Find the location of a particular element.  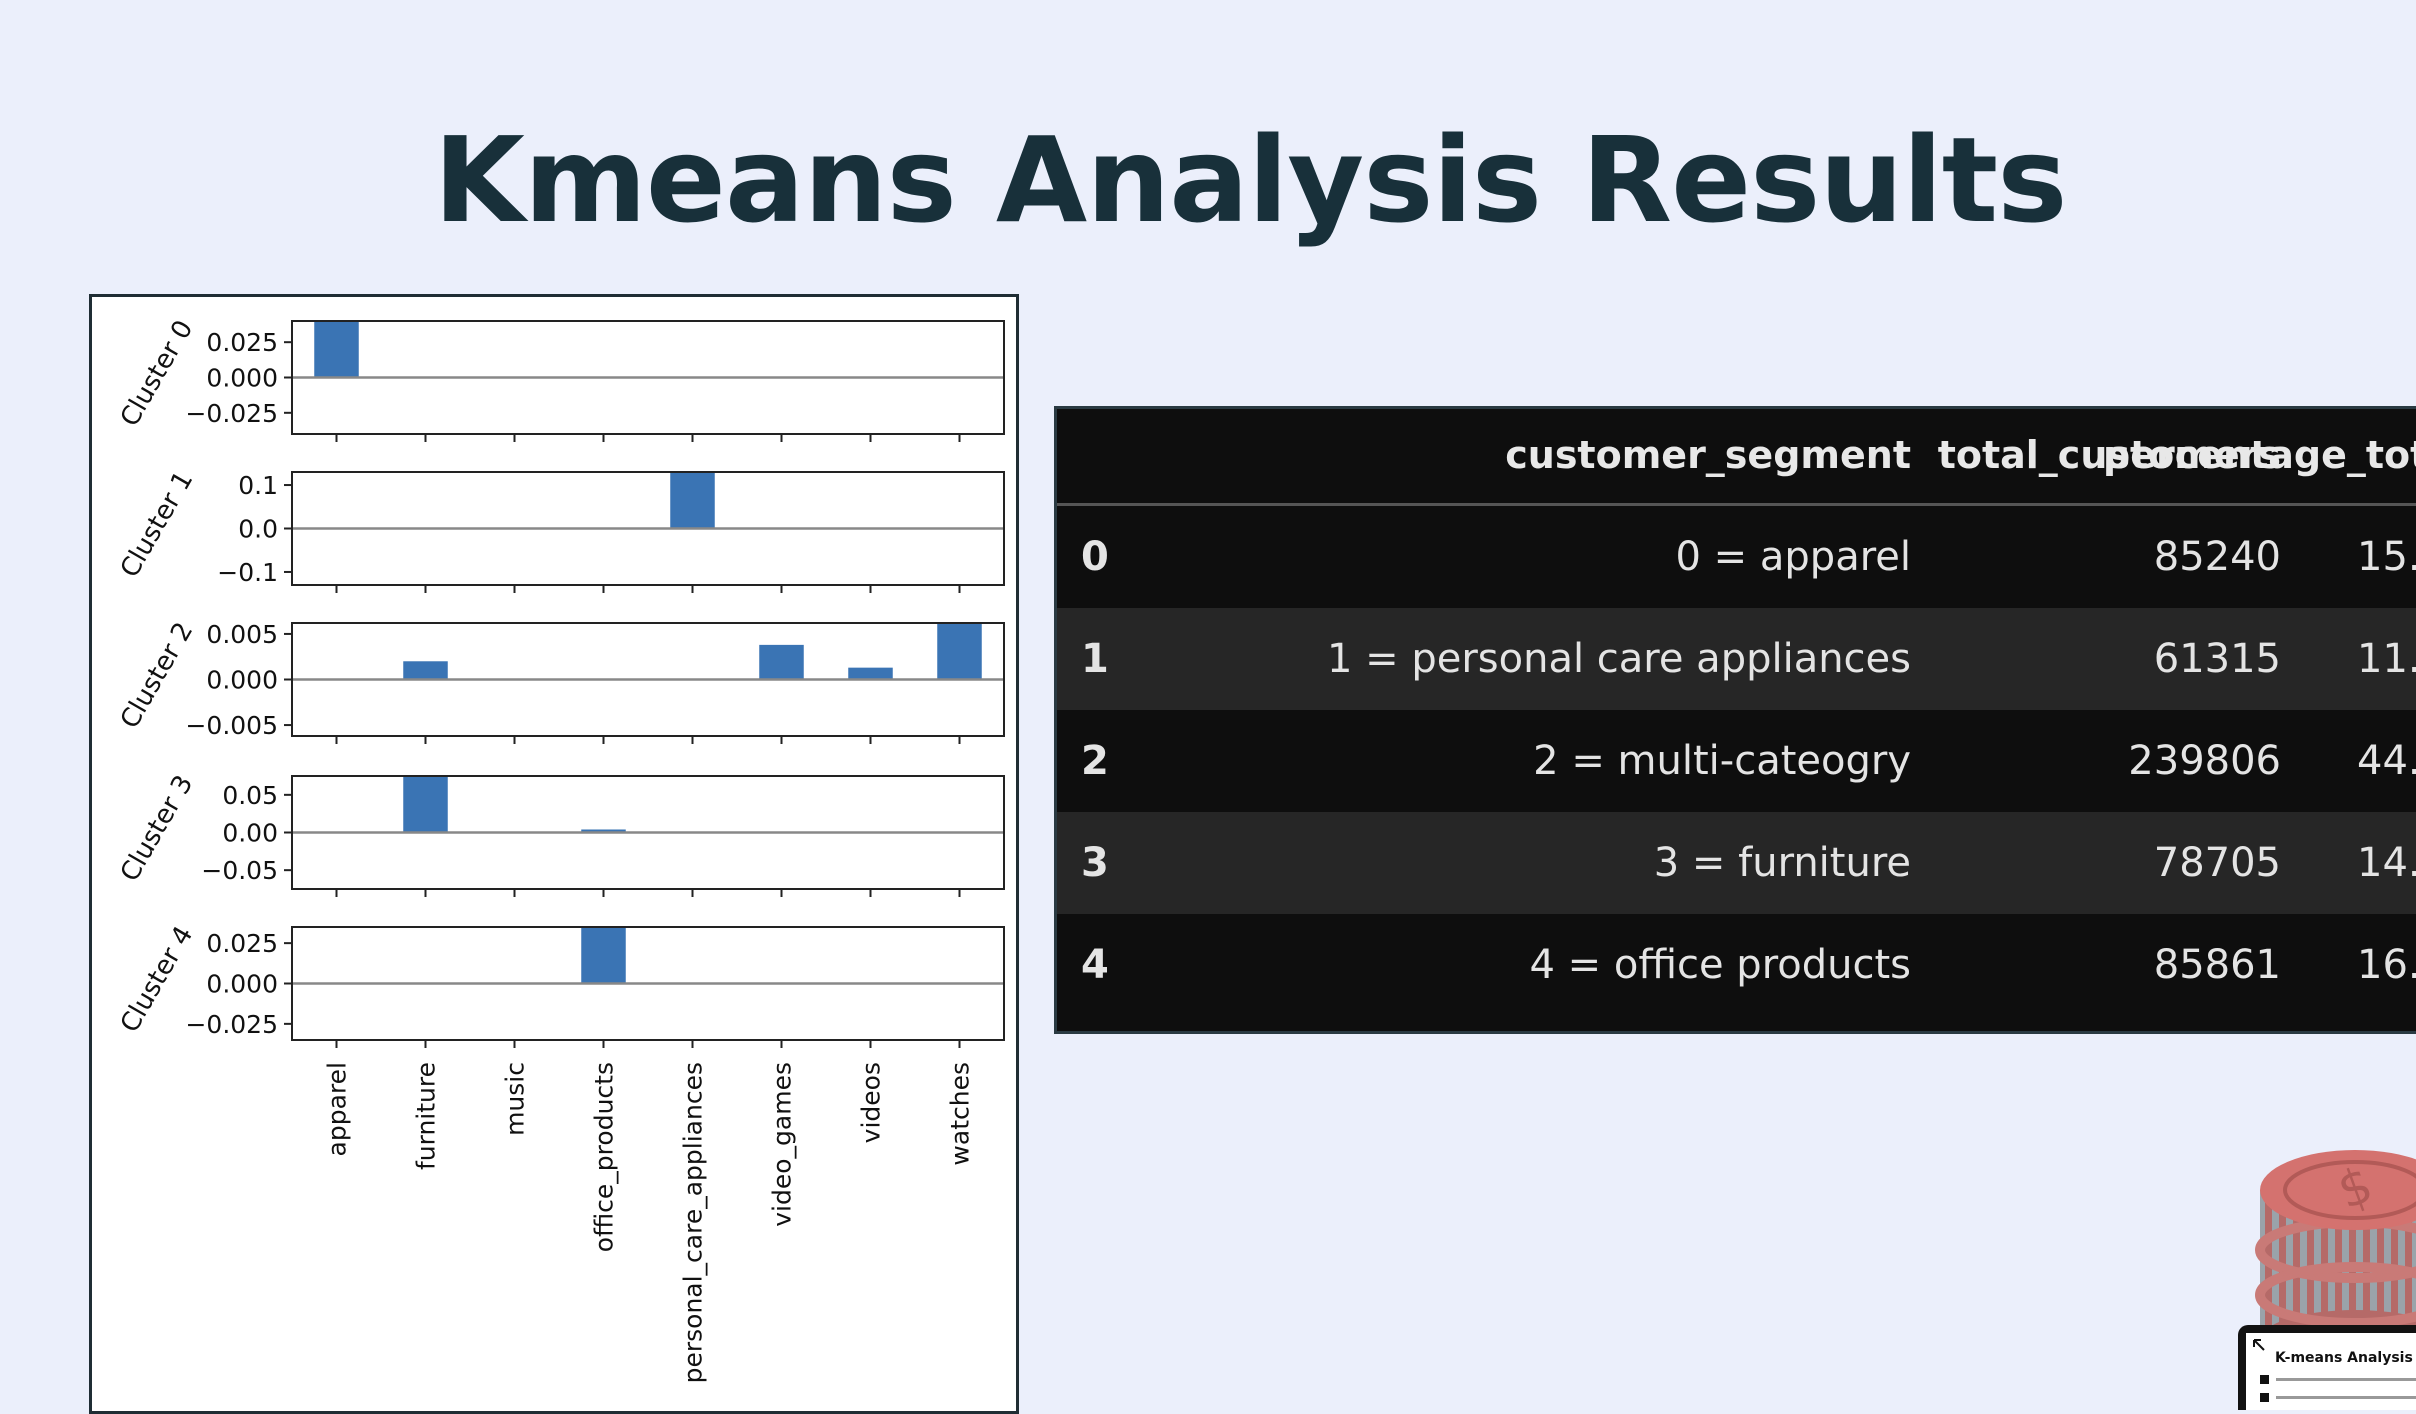

y-tick-label: 0.0 is located at coordinates (258, 529).